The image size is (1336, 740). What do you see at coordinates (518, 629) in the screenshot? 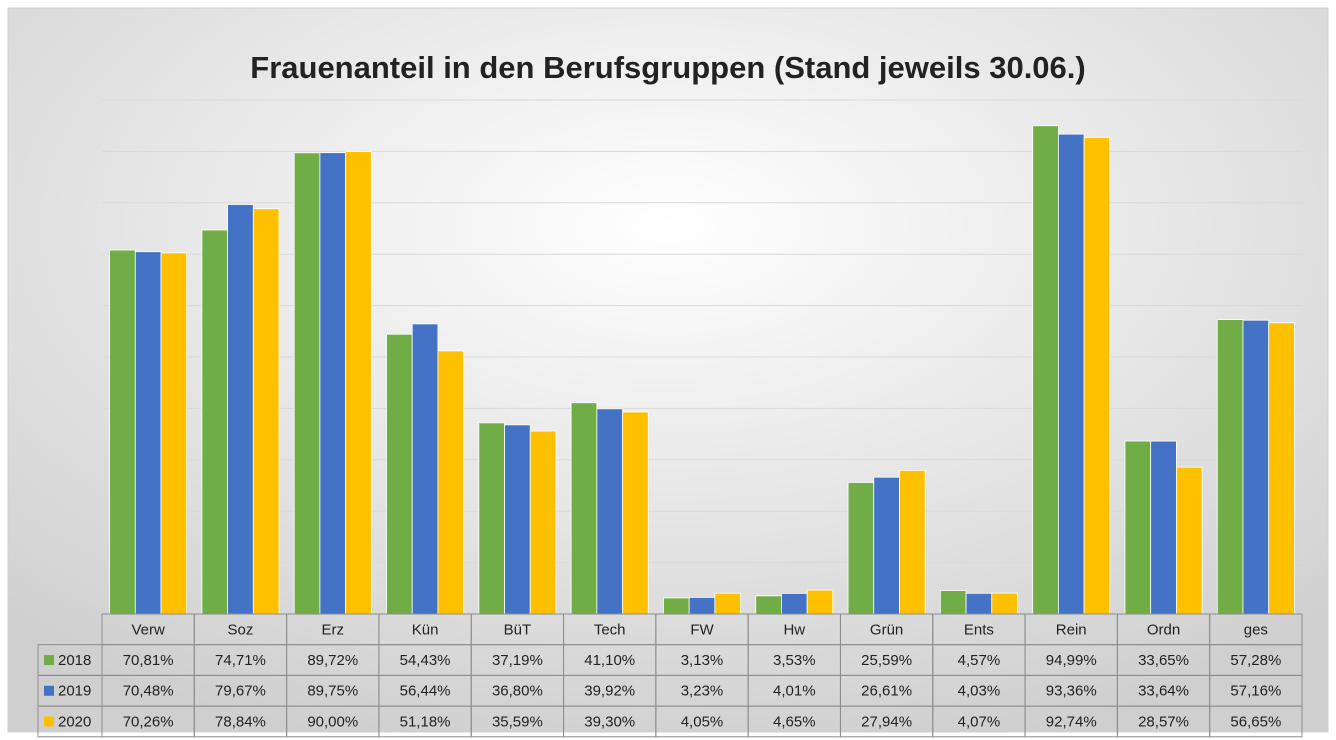
I see `x-tick-label: BüT` at bounding box center [518, 629].